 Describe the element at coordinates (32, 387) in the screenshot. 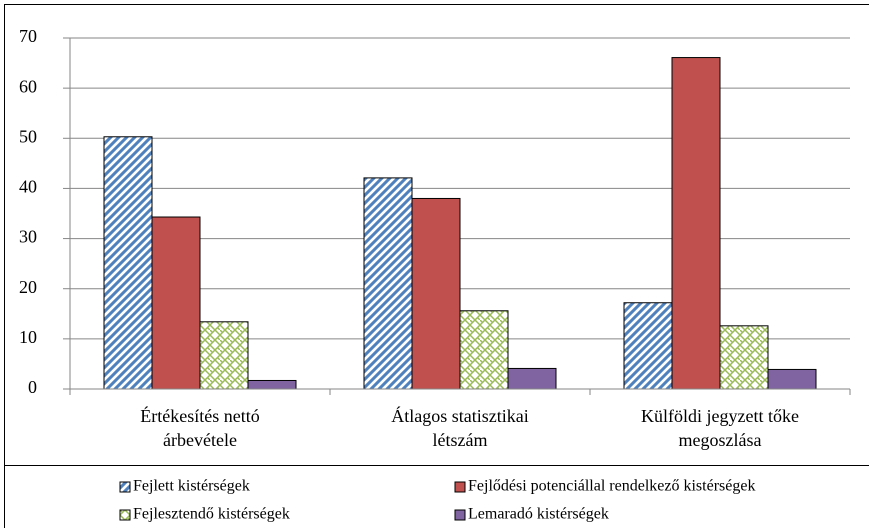

I see `y-tick-label: 0` at that location.